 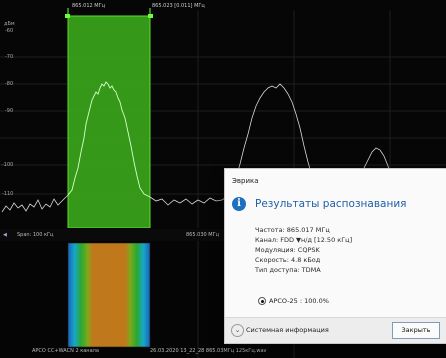 What do you see at coordinates (304, 240) in the screenshot?
I see `channel-line: Канал: FDD ▼н/д [12.50 кГц]` at bounding box center [304, 240].